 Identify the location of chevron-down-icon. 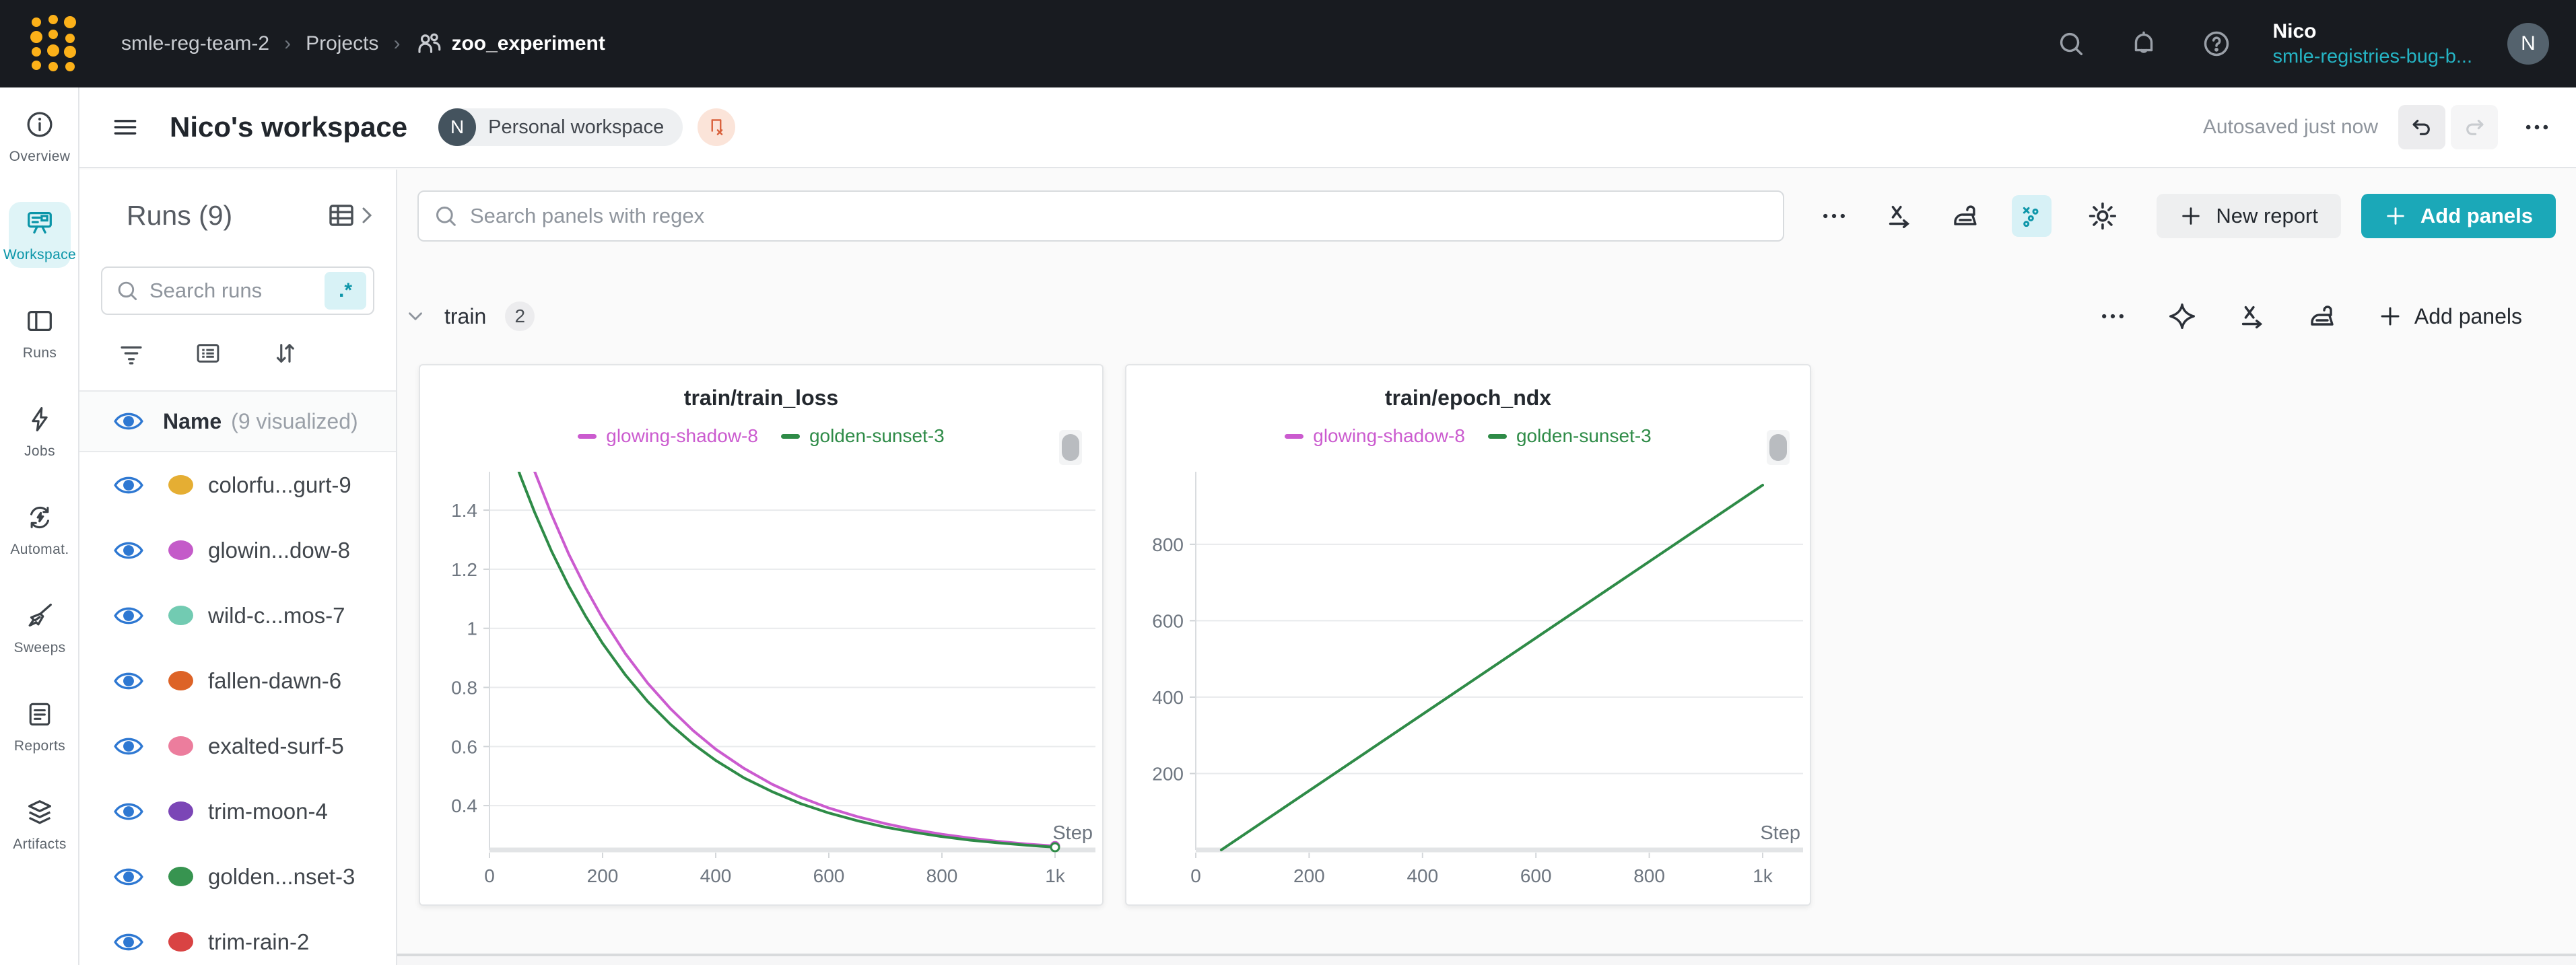
(416, 316).